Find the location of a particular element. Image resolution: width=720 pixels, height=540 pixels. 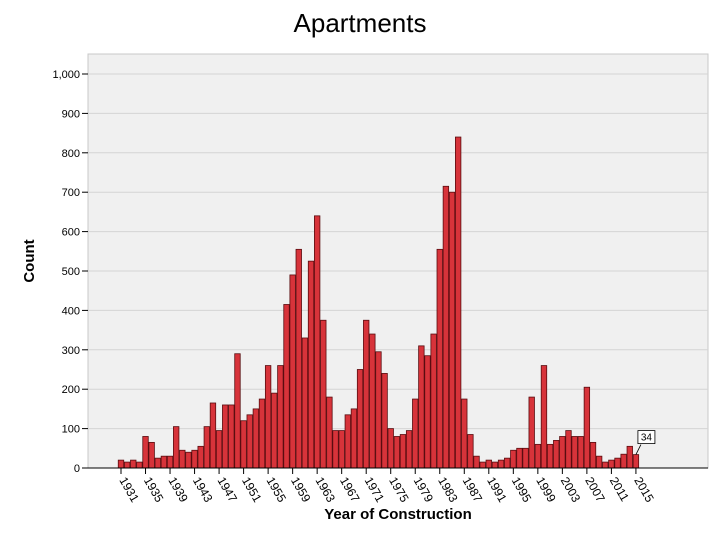

bar-2001 is located at coordinates (550, 456).